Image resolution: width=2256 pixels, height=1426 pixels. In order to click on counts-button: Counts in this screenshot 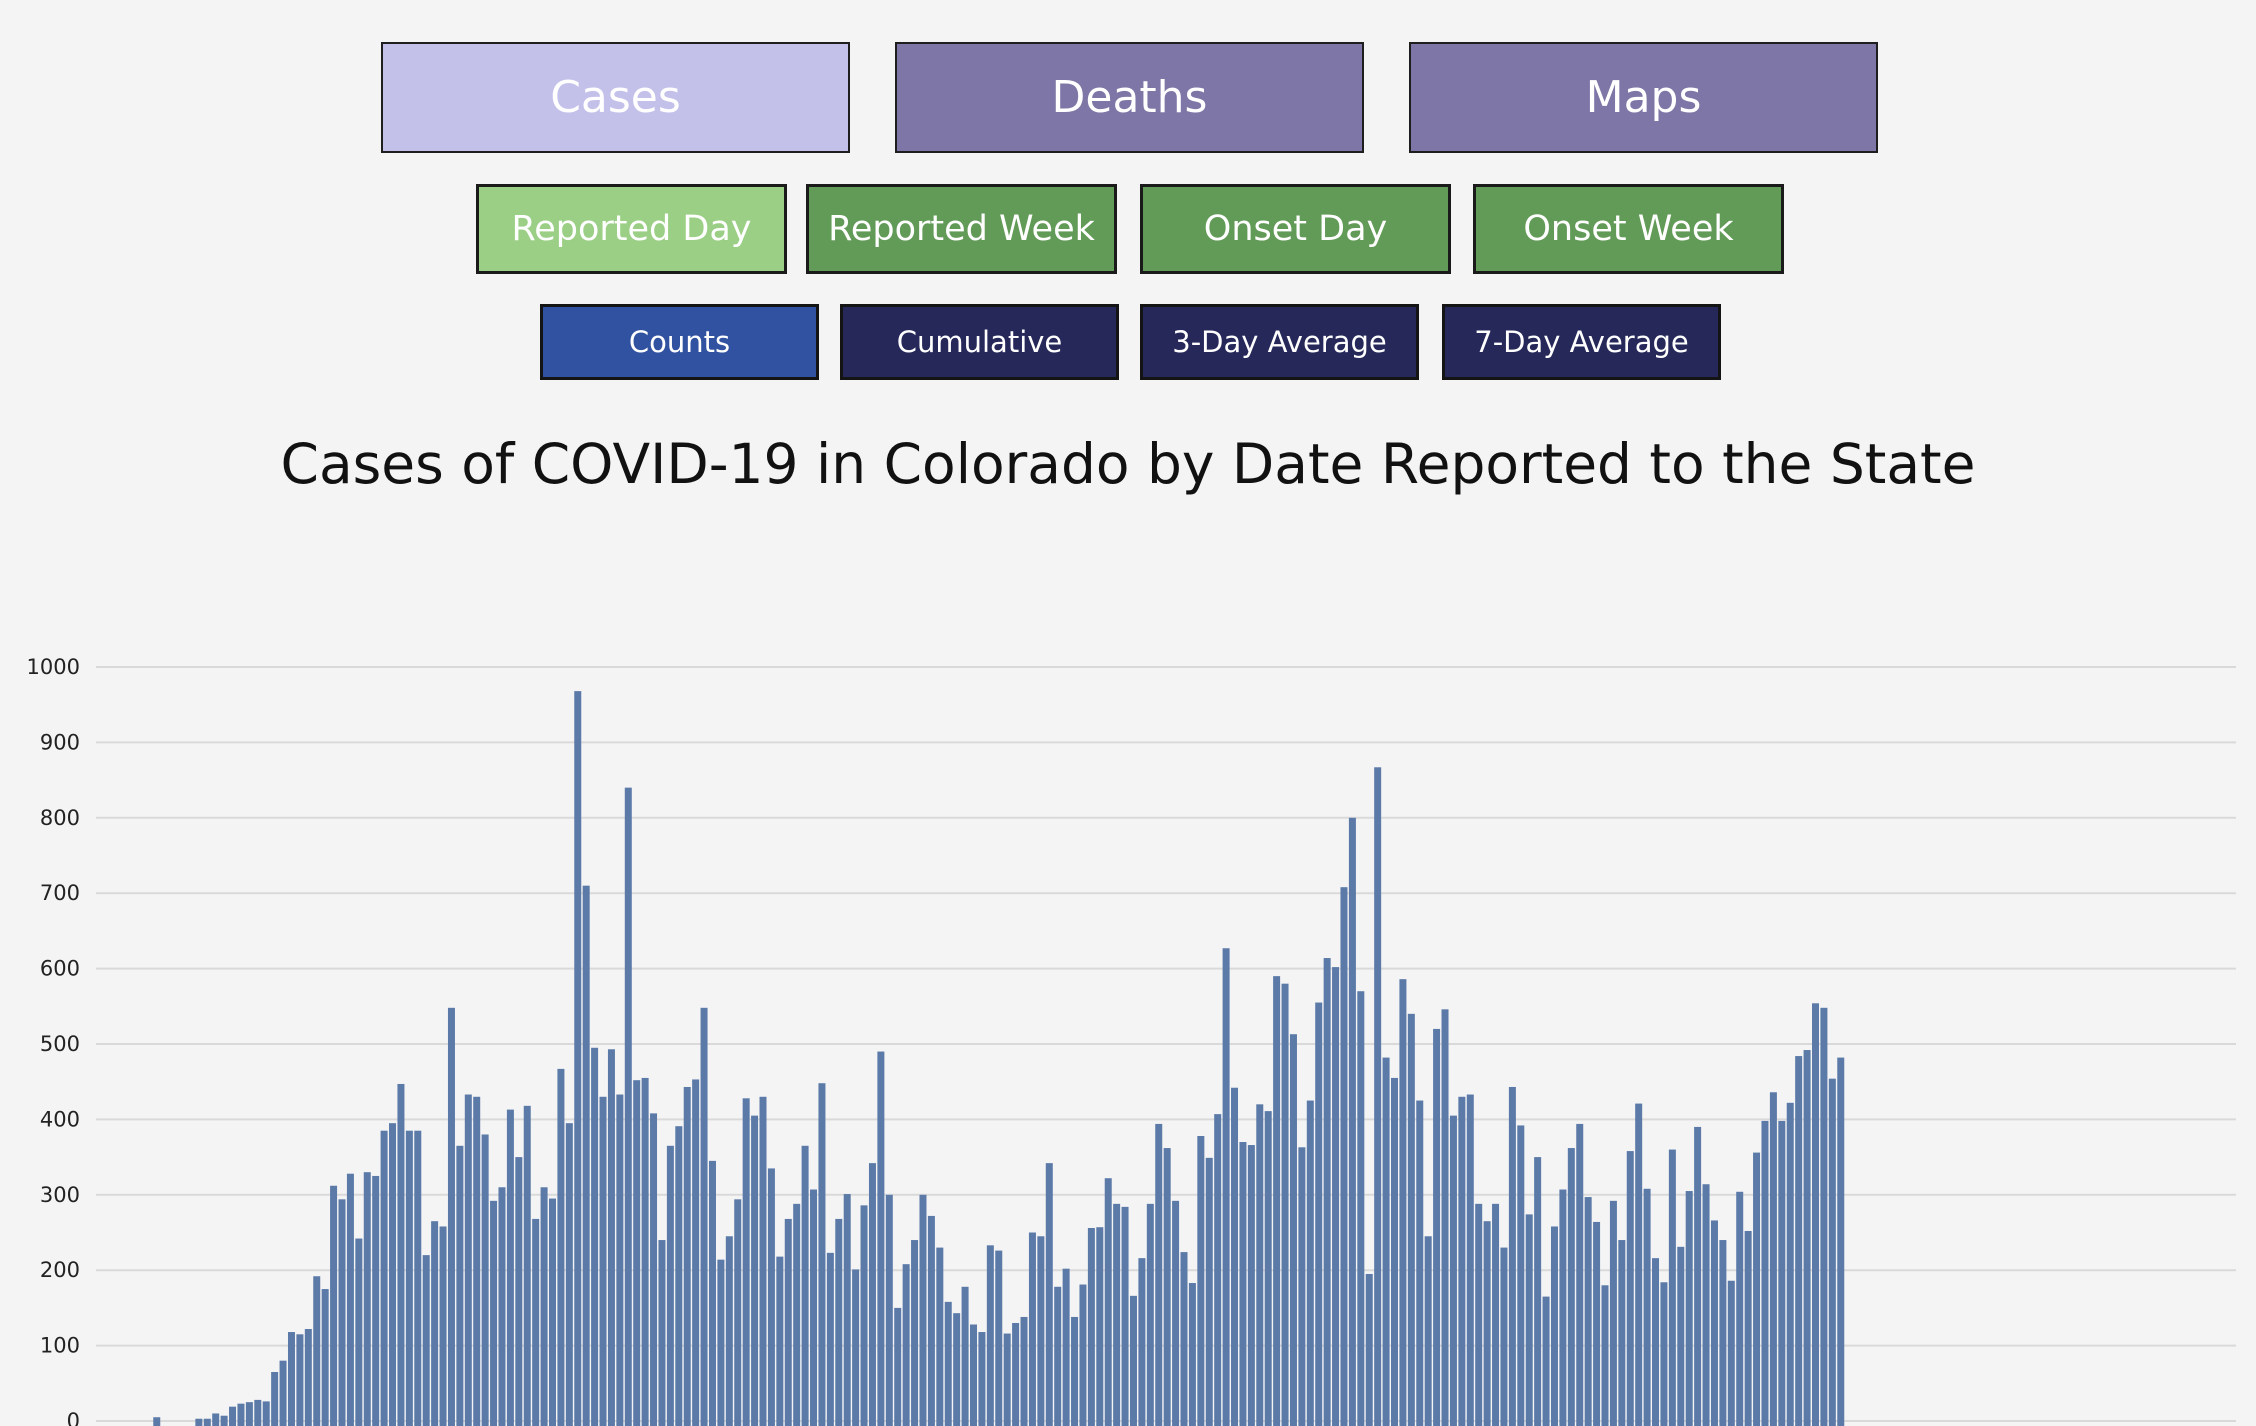, I will do `click(679, 342)`.